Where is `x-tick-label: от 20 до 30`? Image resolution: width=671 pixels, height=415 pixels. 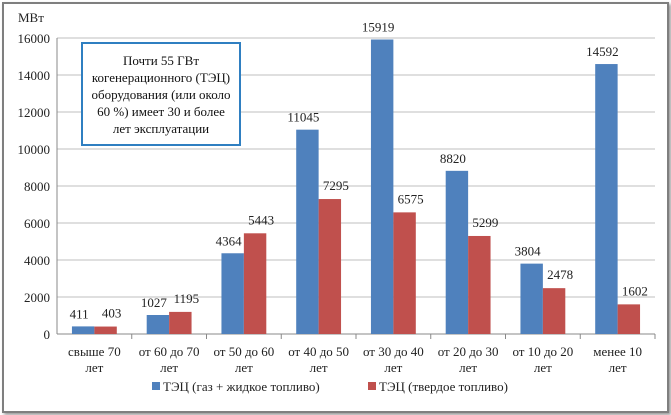
x-tick-label: от 20 до 30 is located at coordinates (468, 351).